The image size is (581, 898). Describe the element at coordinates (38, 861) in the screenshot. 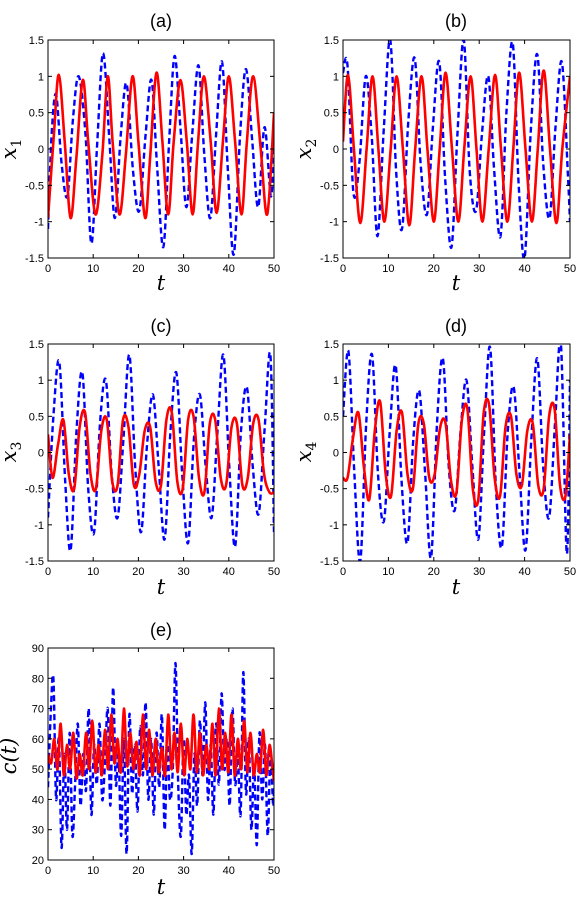

I see `y-tick-label: 20` at that location.